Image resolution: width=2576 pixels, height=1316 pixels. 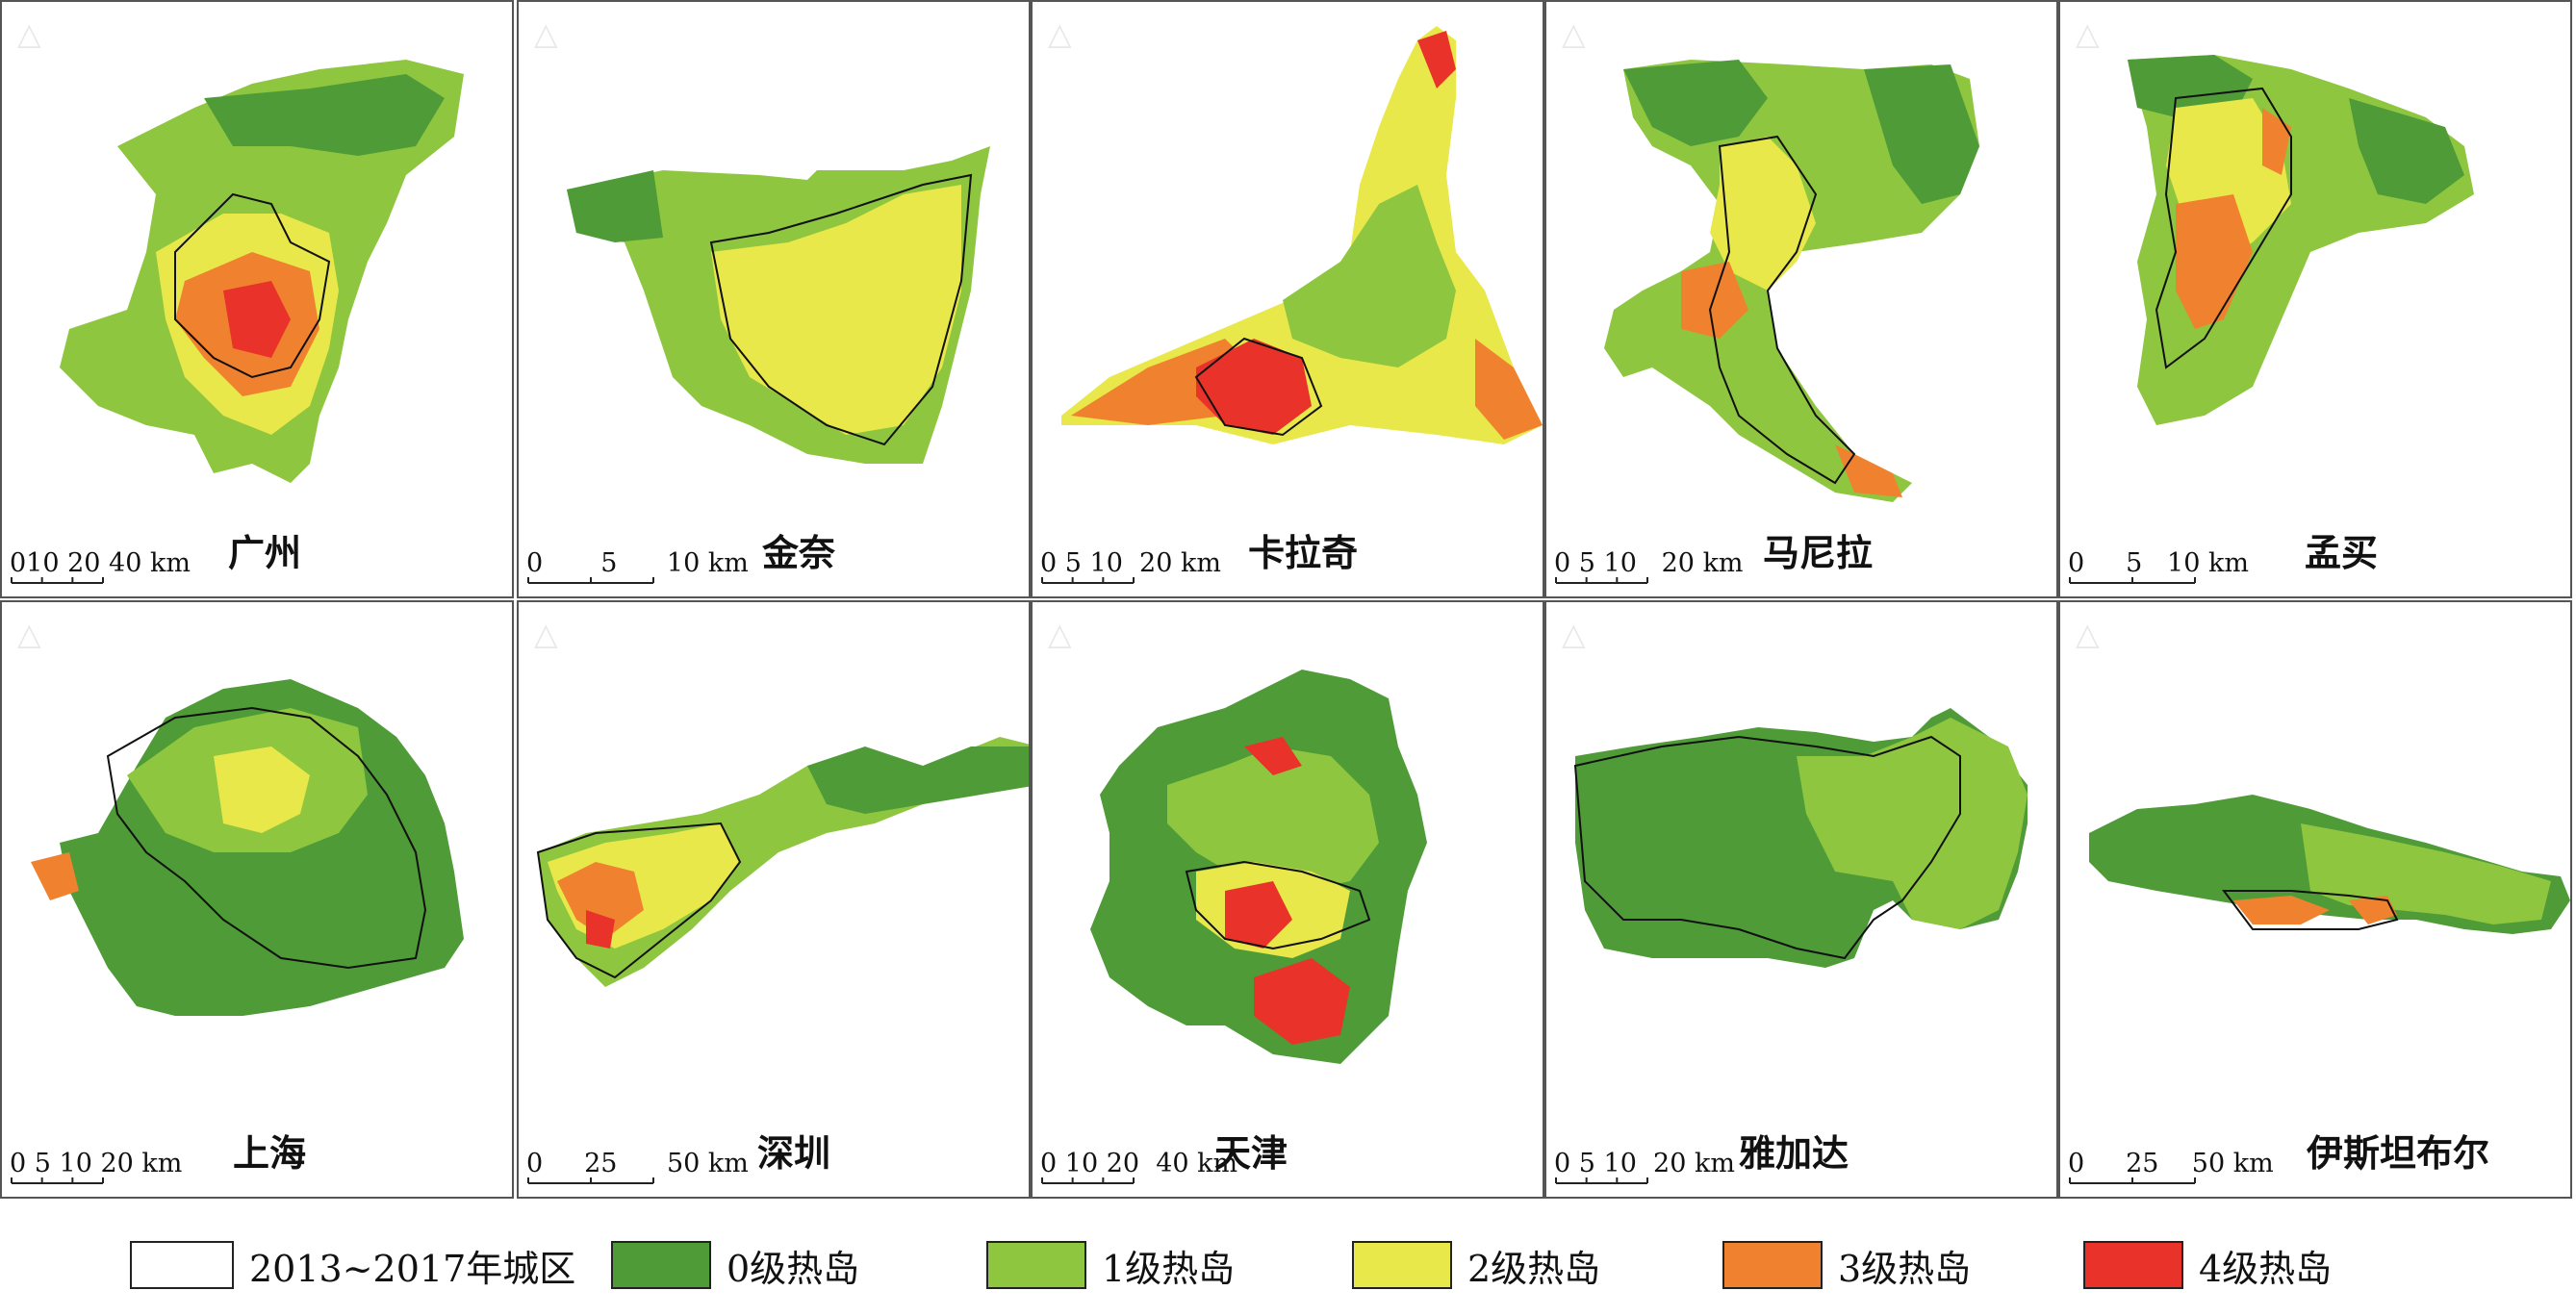 I want to click on legend-item: 3级热岛, so click(x=1846, y=1265).